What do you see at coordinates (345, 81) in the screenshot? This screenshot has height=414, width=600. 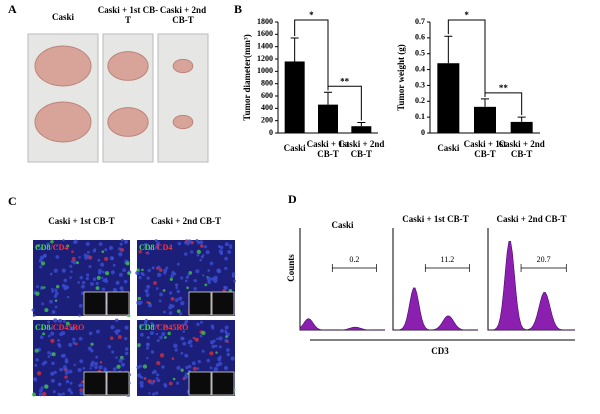 I see `significance-label: **` at bounding box center [345, 81].